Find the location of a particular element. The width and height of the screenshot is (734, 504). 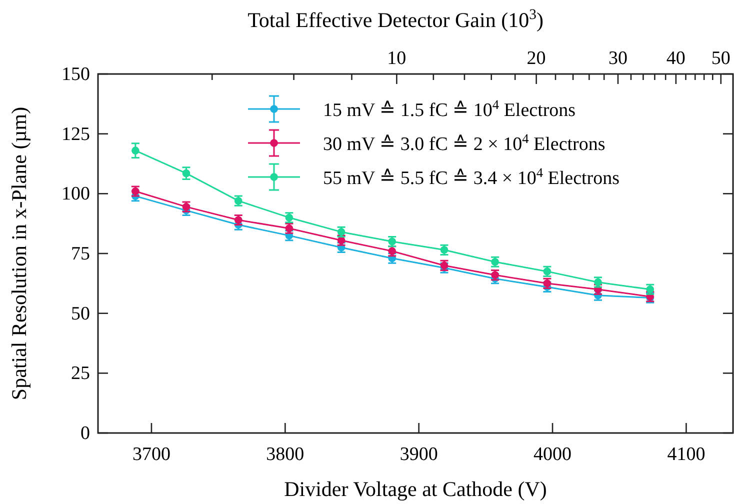

x2-axis-title: Total Effective Detector Gain (10$^{3}$) is located at coordinates (396, 19).